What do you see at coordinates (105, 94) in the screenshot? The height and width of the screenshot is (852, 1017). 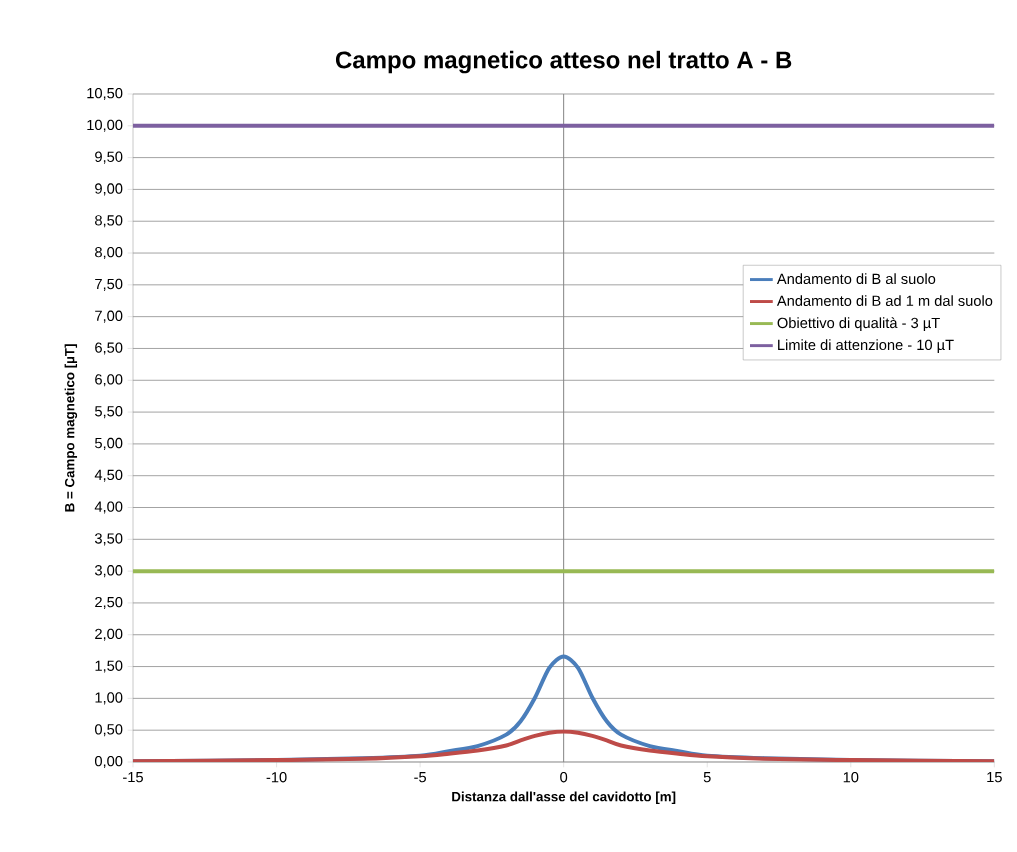 I see `y-tick-label: 10,50` at bounding box center [105, 94].